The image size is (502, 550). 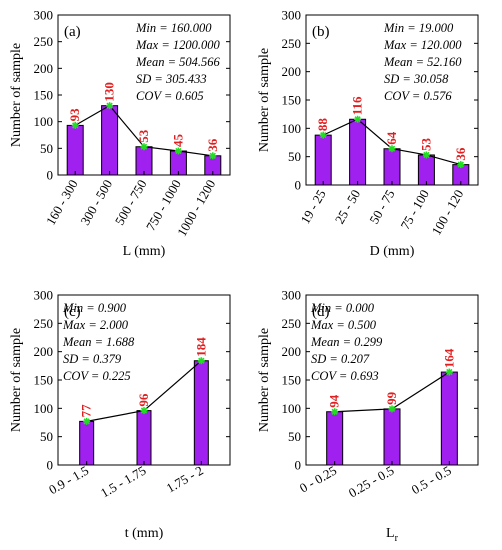 I want to click on data-label: 130, so click(x=109, y=92).